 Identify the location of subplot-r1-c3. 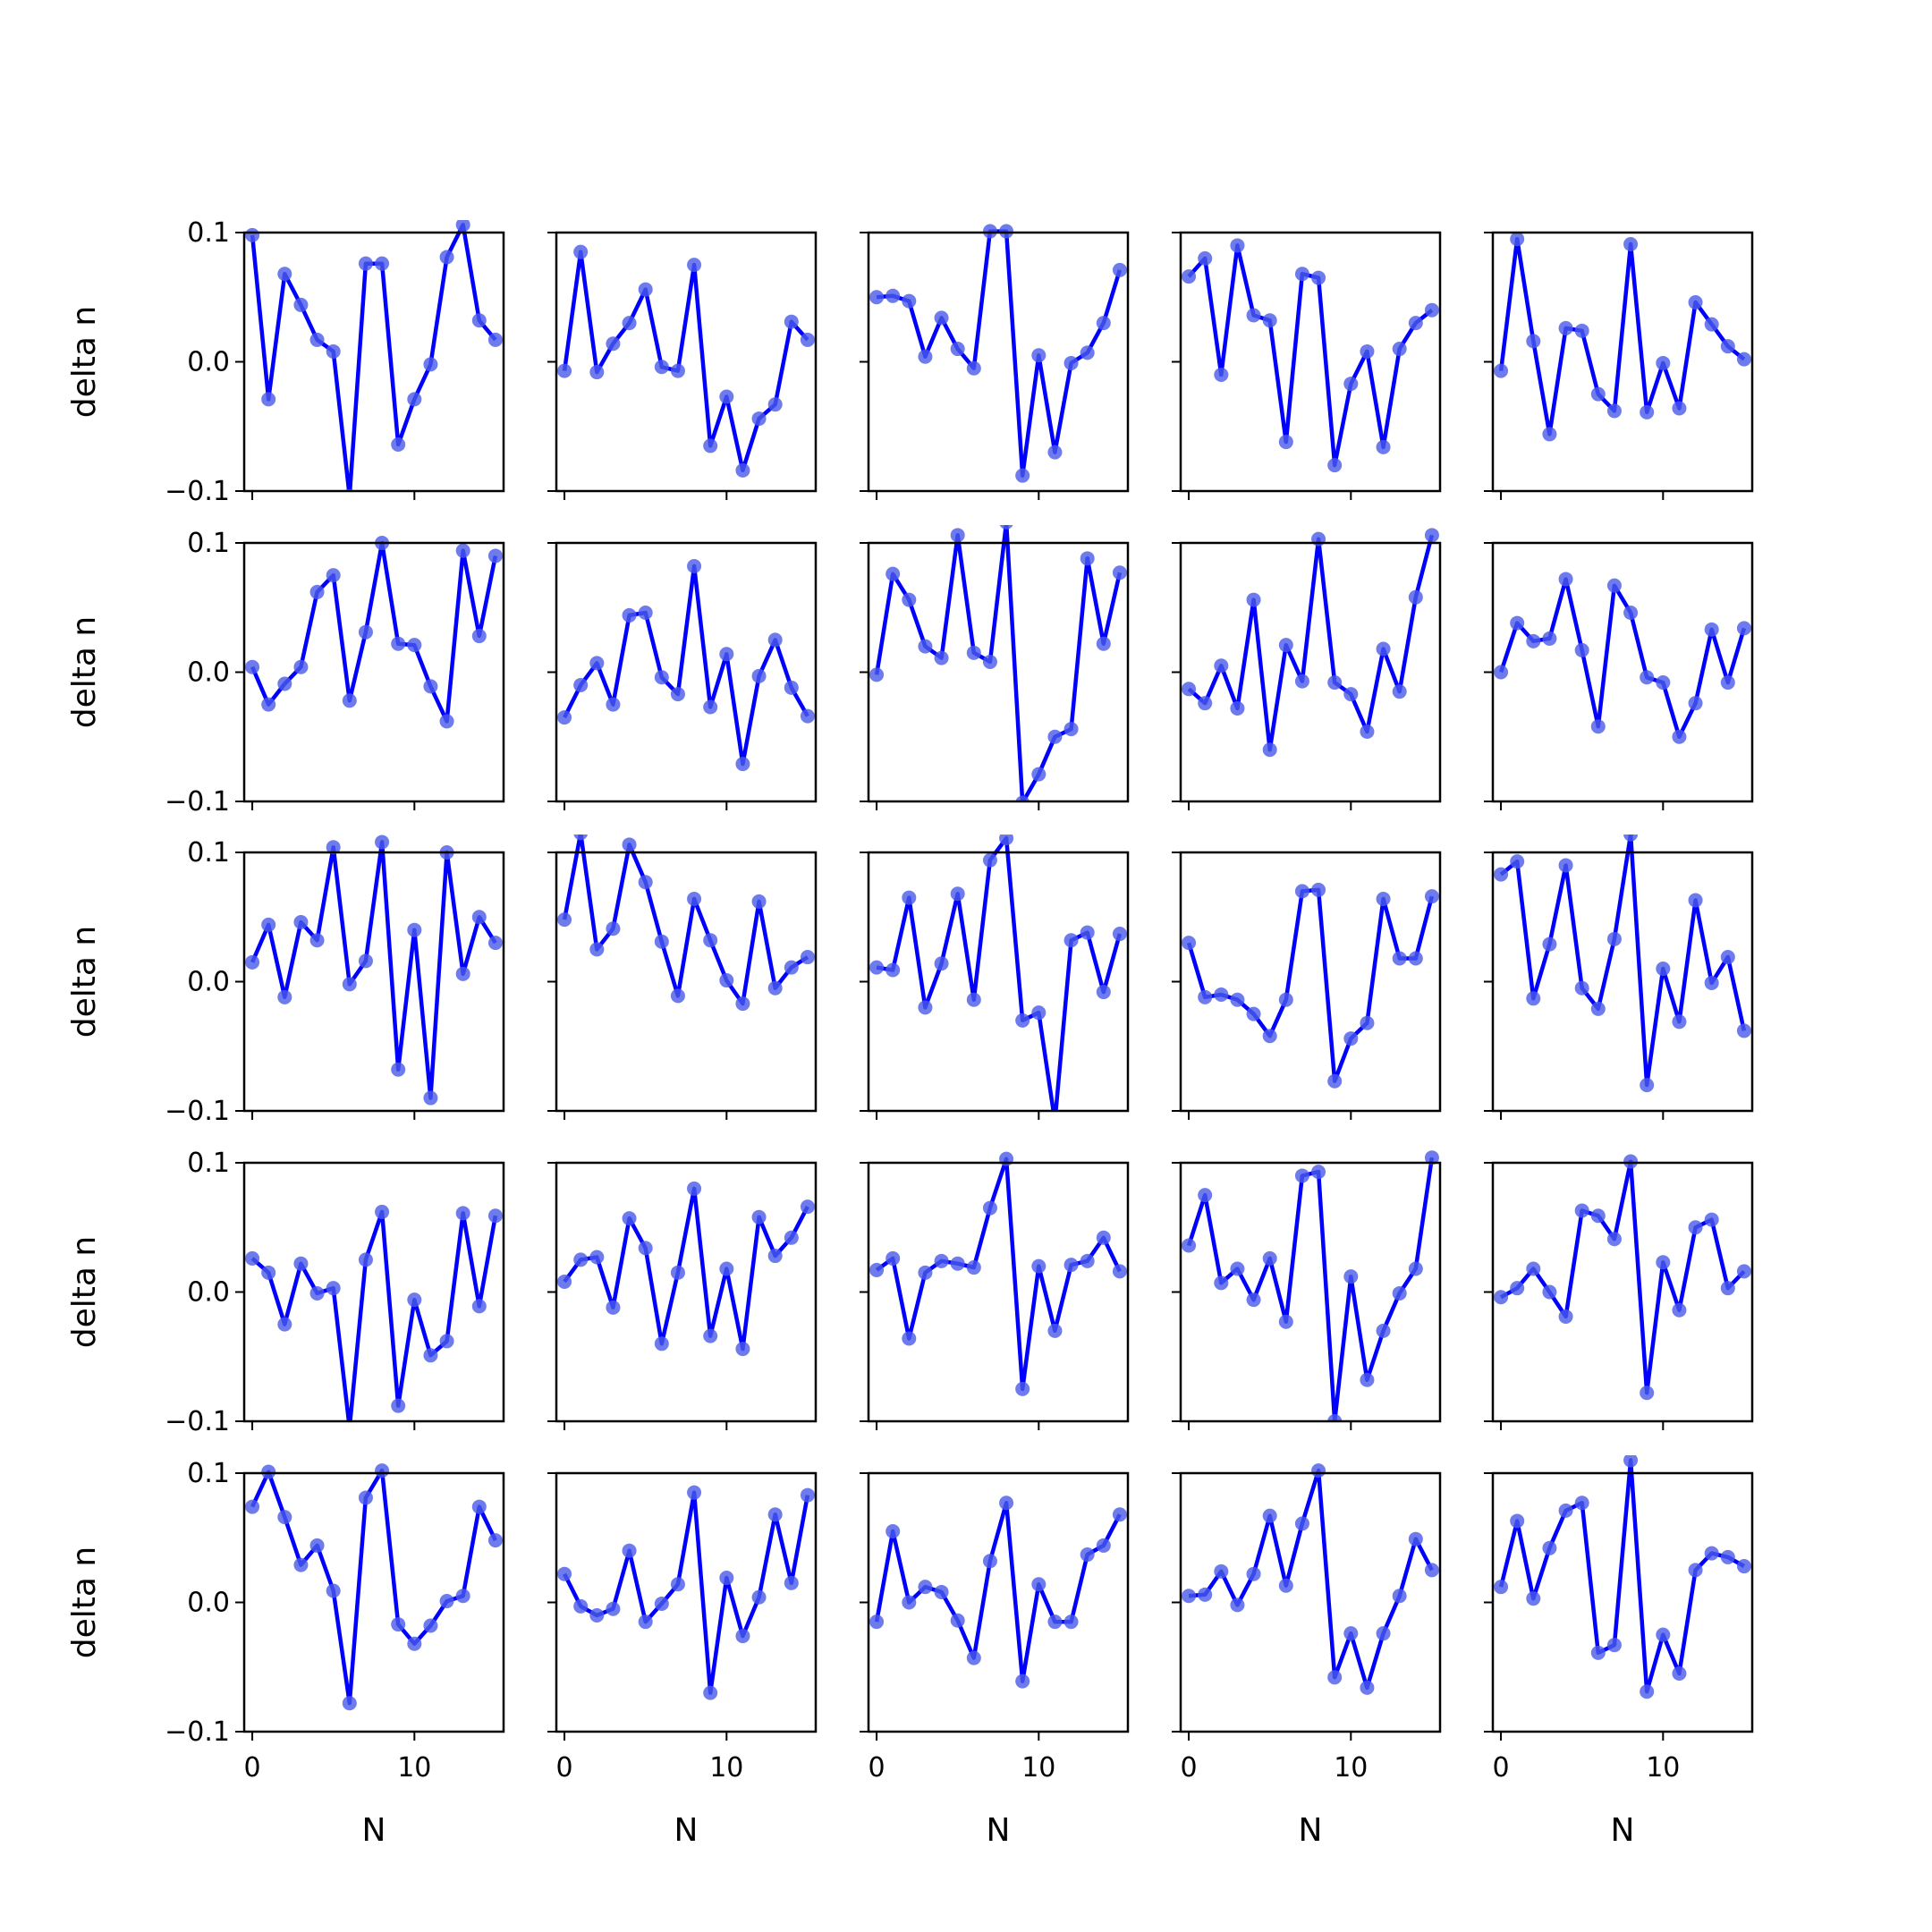
(995, 362).